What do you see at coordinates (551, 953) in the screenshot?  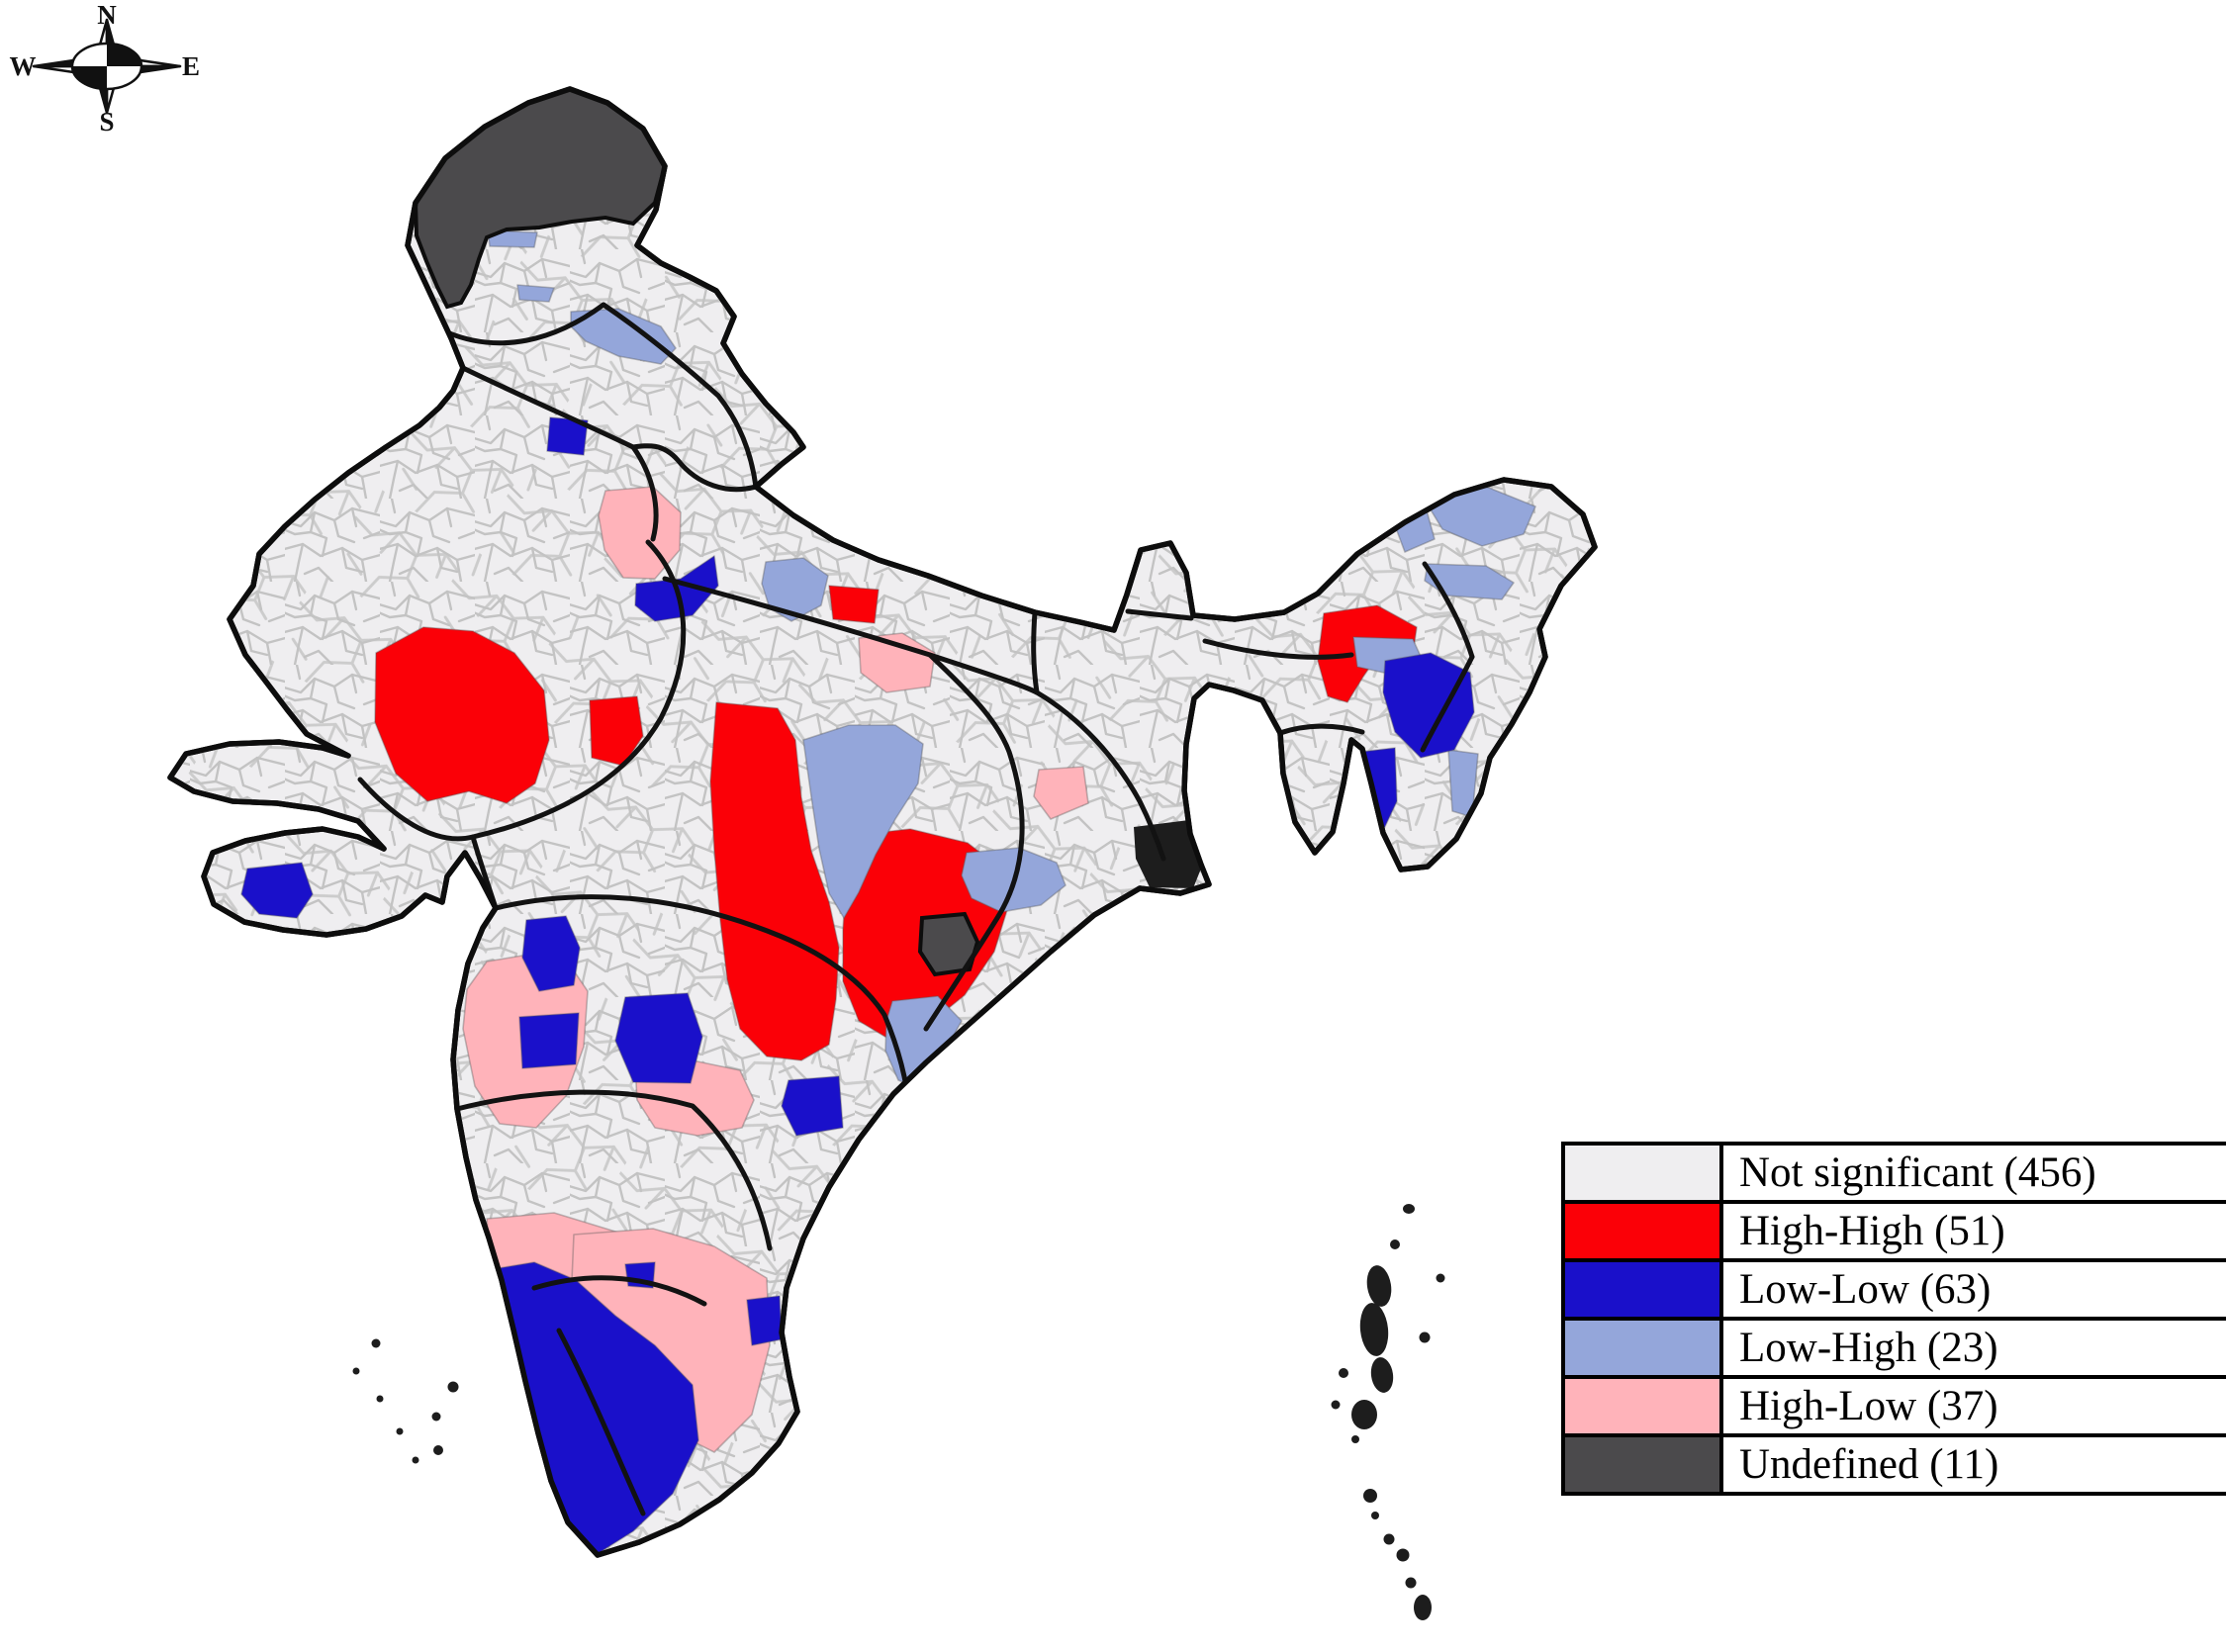 I see `cluster-low-low-north-maharashtra` at bounding box center [551, 953].